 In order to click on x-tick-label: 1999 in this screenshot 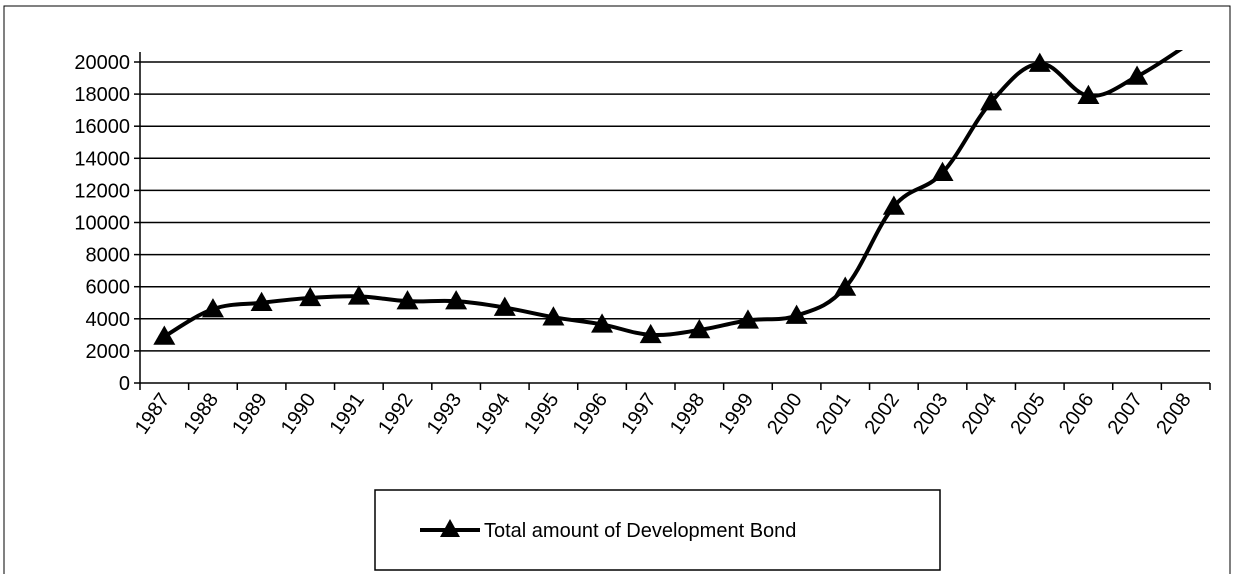, I will do `click(737, 413)`.